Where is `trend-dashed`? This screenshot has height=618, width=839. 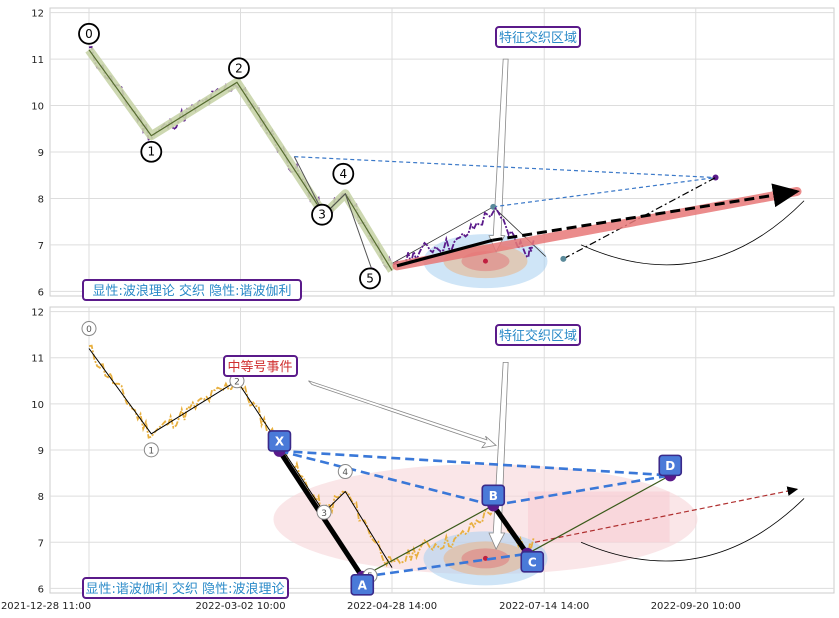
trend-dashed is located at coordinates (646, 212).